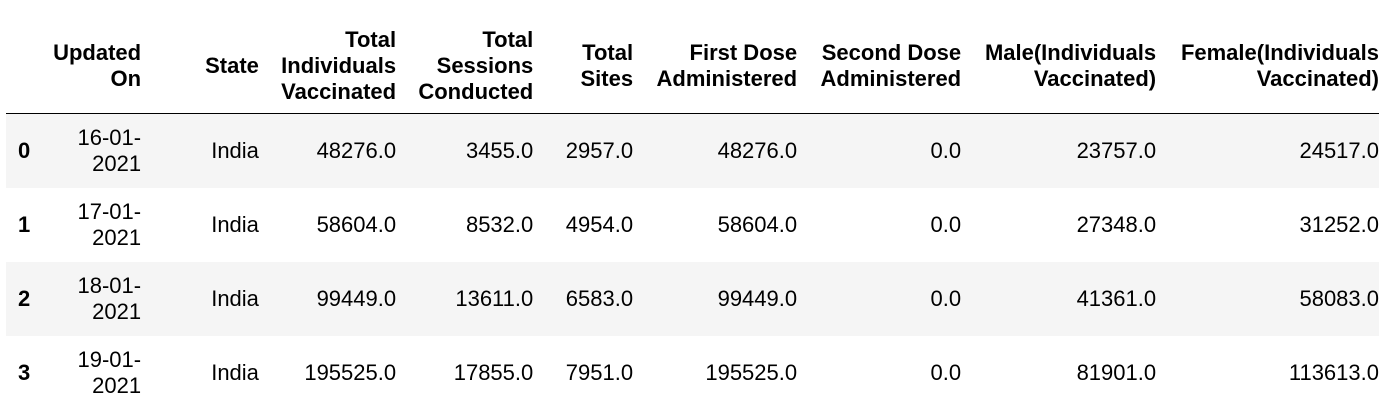 Image resolution: width=1379 pixels, height=409 pixels. I want to click on column-header-second-dose-administered: Second Dose Administered, so click(879, 67).